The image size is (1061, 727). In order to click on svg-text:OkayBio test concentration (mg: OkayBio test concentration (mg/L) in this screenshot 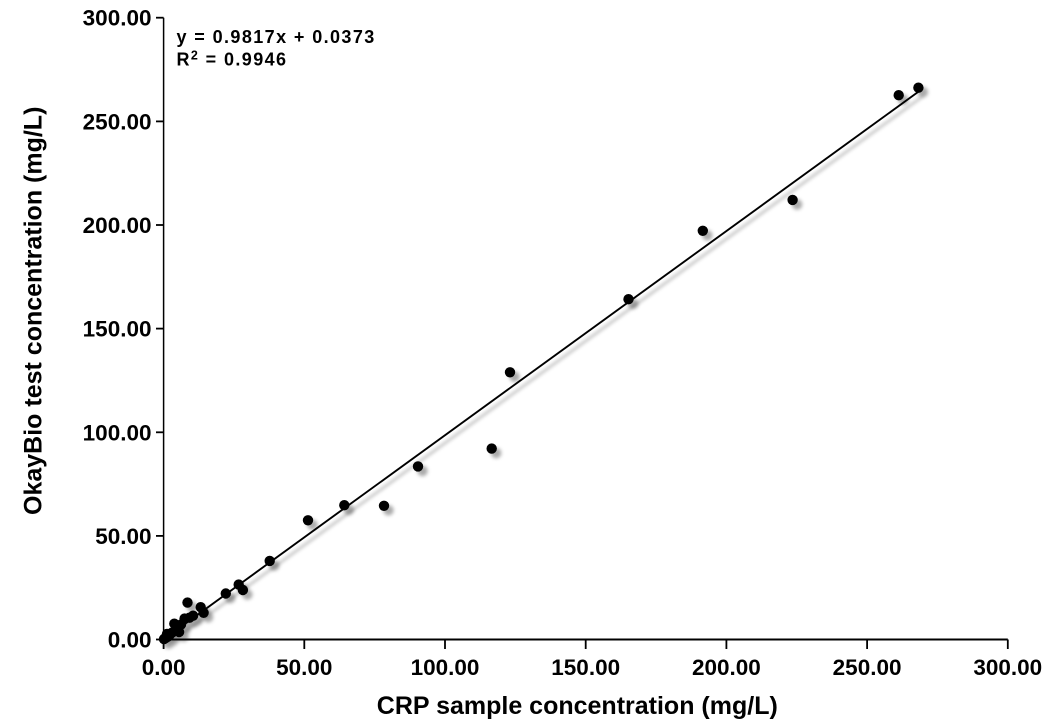, I will do `click(34, 311)`.